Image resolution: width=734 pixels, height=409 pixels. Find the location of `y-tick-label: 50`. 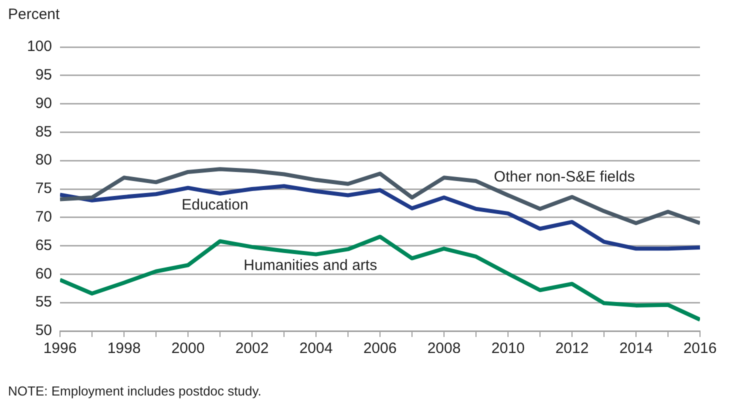

y-tick-label: 50 is located at coordinates (43, 331).